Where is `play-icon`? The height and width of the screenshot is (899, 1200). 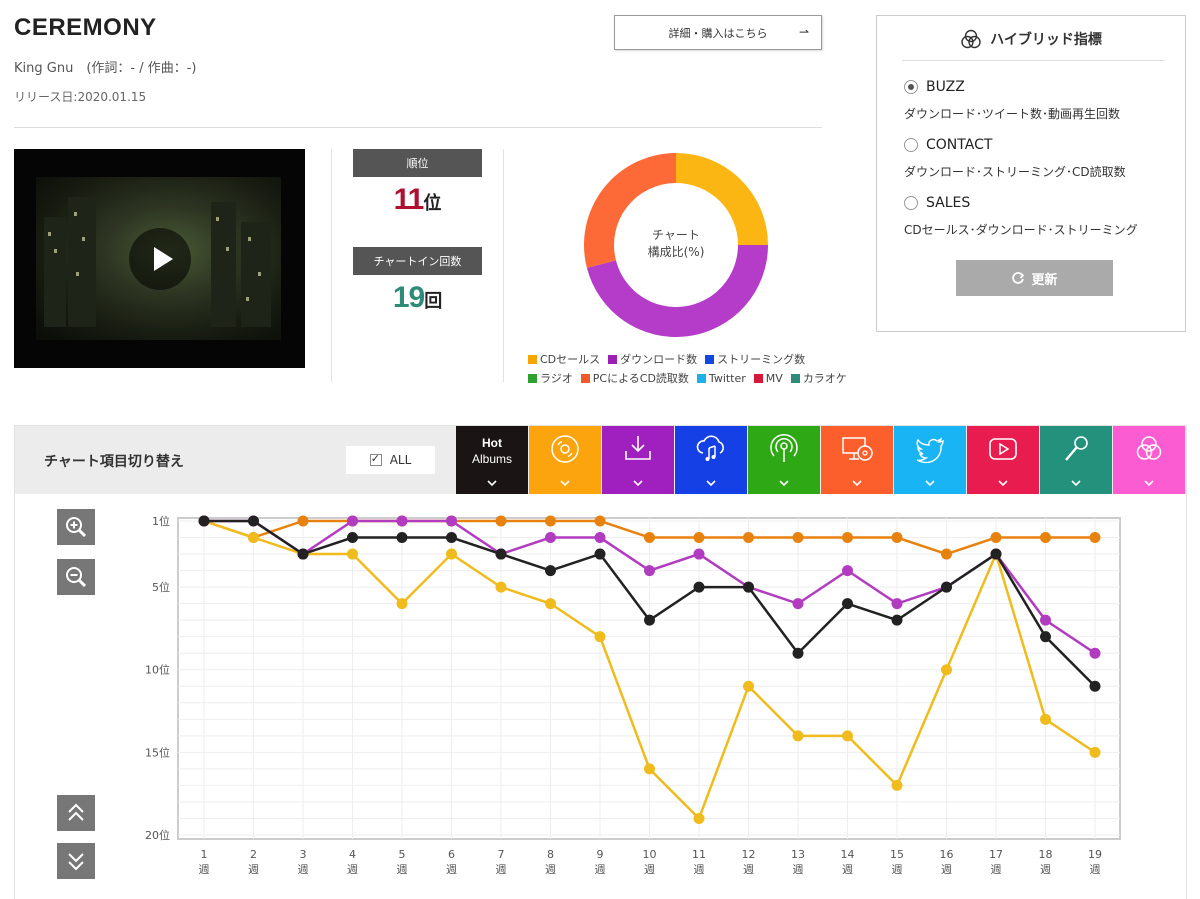 play-icon is located at coordinates (160, 259).